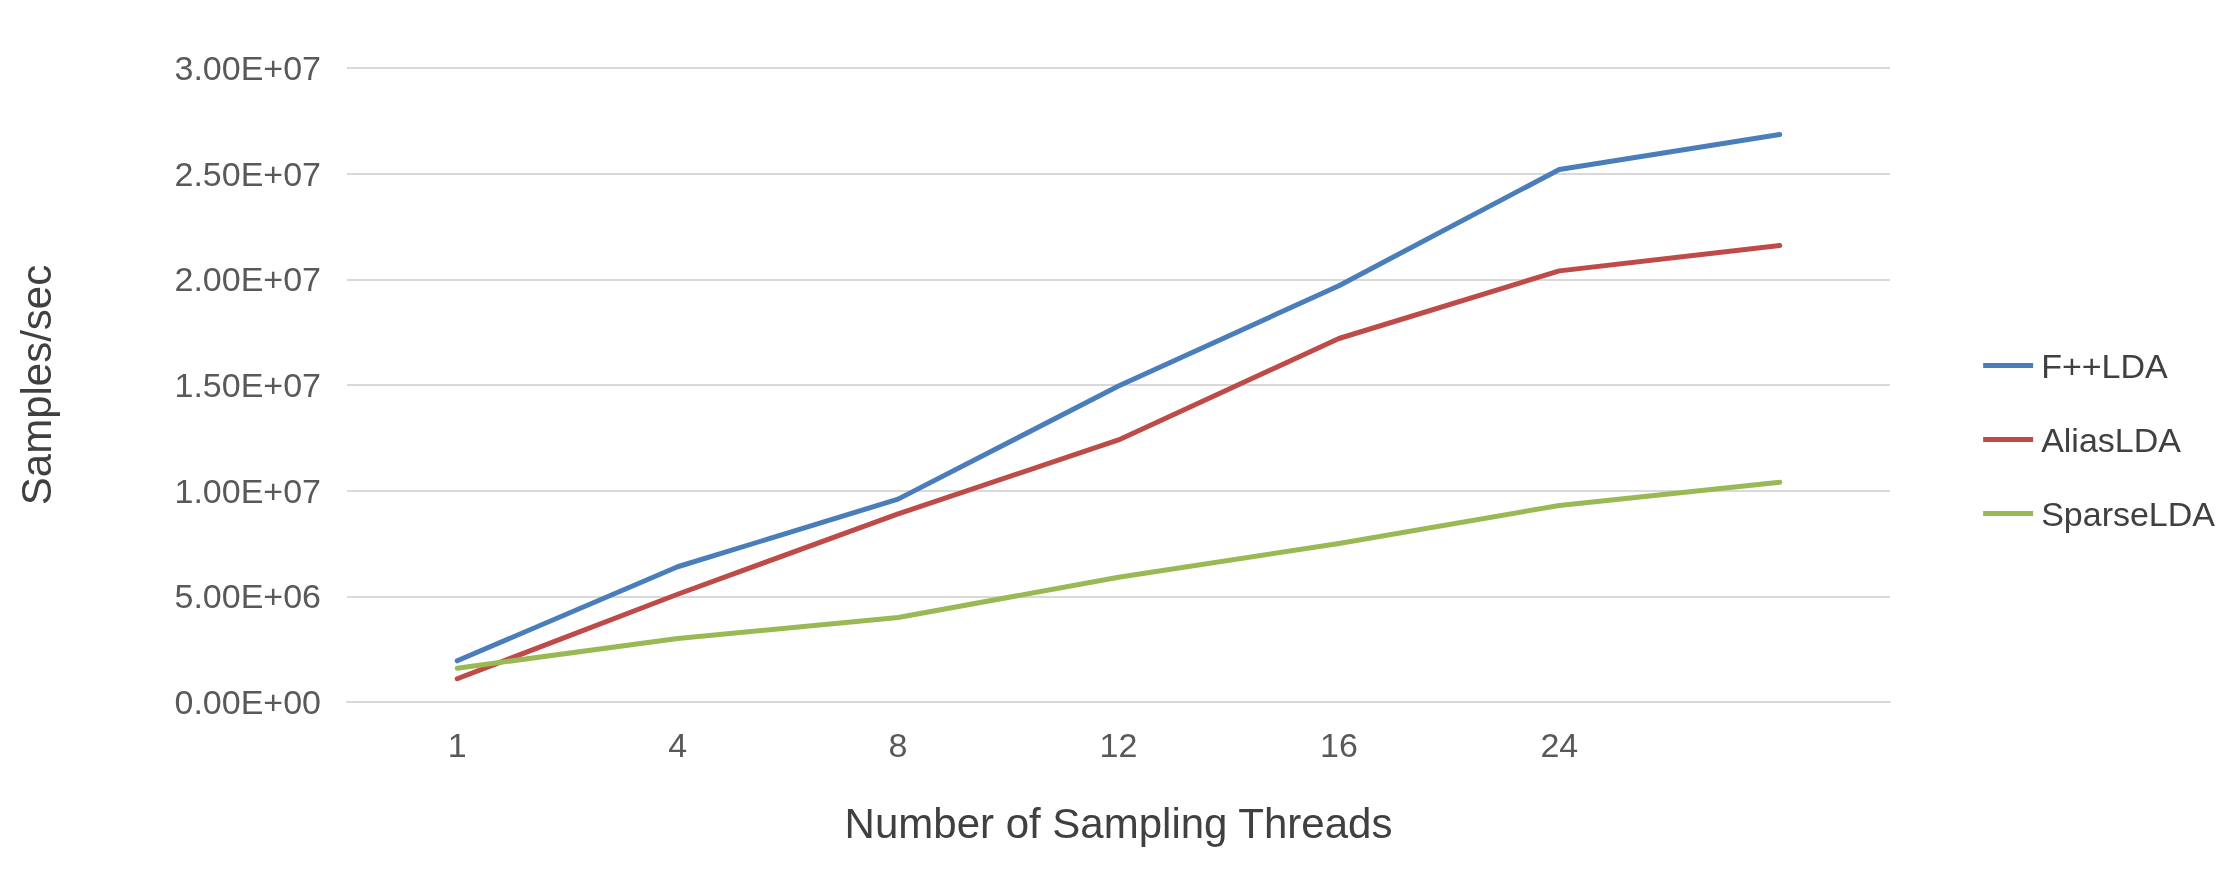  What do you see at coordinates (1118, 823) in the screenshot?
I see `x-axis-title: Number of Sampling Threads` at bounding box center [1118, 823].